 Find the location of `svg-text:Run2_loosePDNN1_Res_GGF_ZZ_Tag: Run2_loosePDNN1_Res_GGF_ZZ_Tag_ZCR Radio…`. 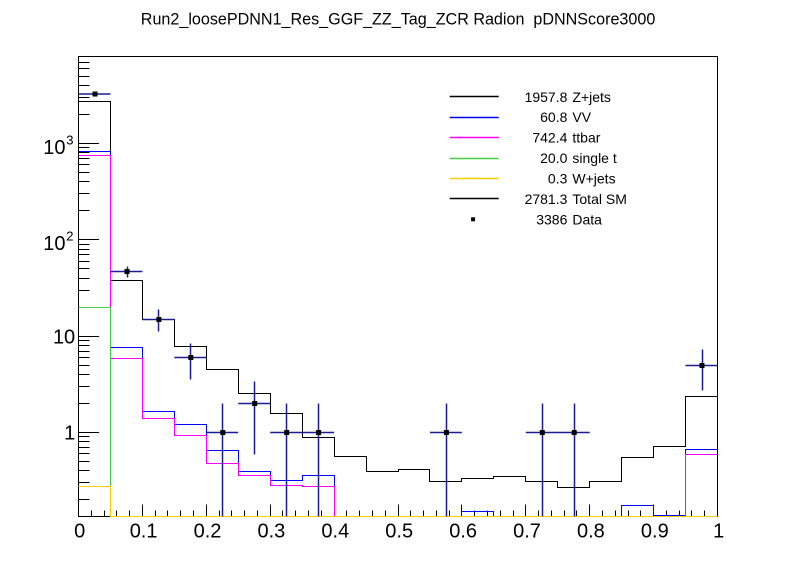

svg-text:Run2_loosePDNN1_Res_GGF_ZZ_Tag: Run2_loosePDNN1_Res_GGF_ZZ_Tag_ZCR Radio… is located at coordinates (398, 19).